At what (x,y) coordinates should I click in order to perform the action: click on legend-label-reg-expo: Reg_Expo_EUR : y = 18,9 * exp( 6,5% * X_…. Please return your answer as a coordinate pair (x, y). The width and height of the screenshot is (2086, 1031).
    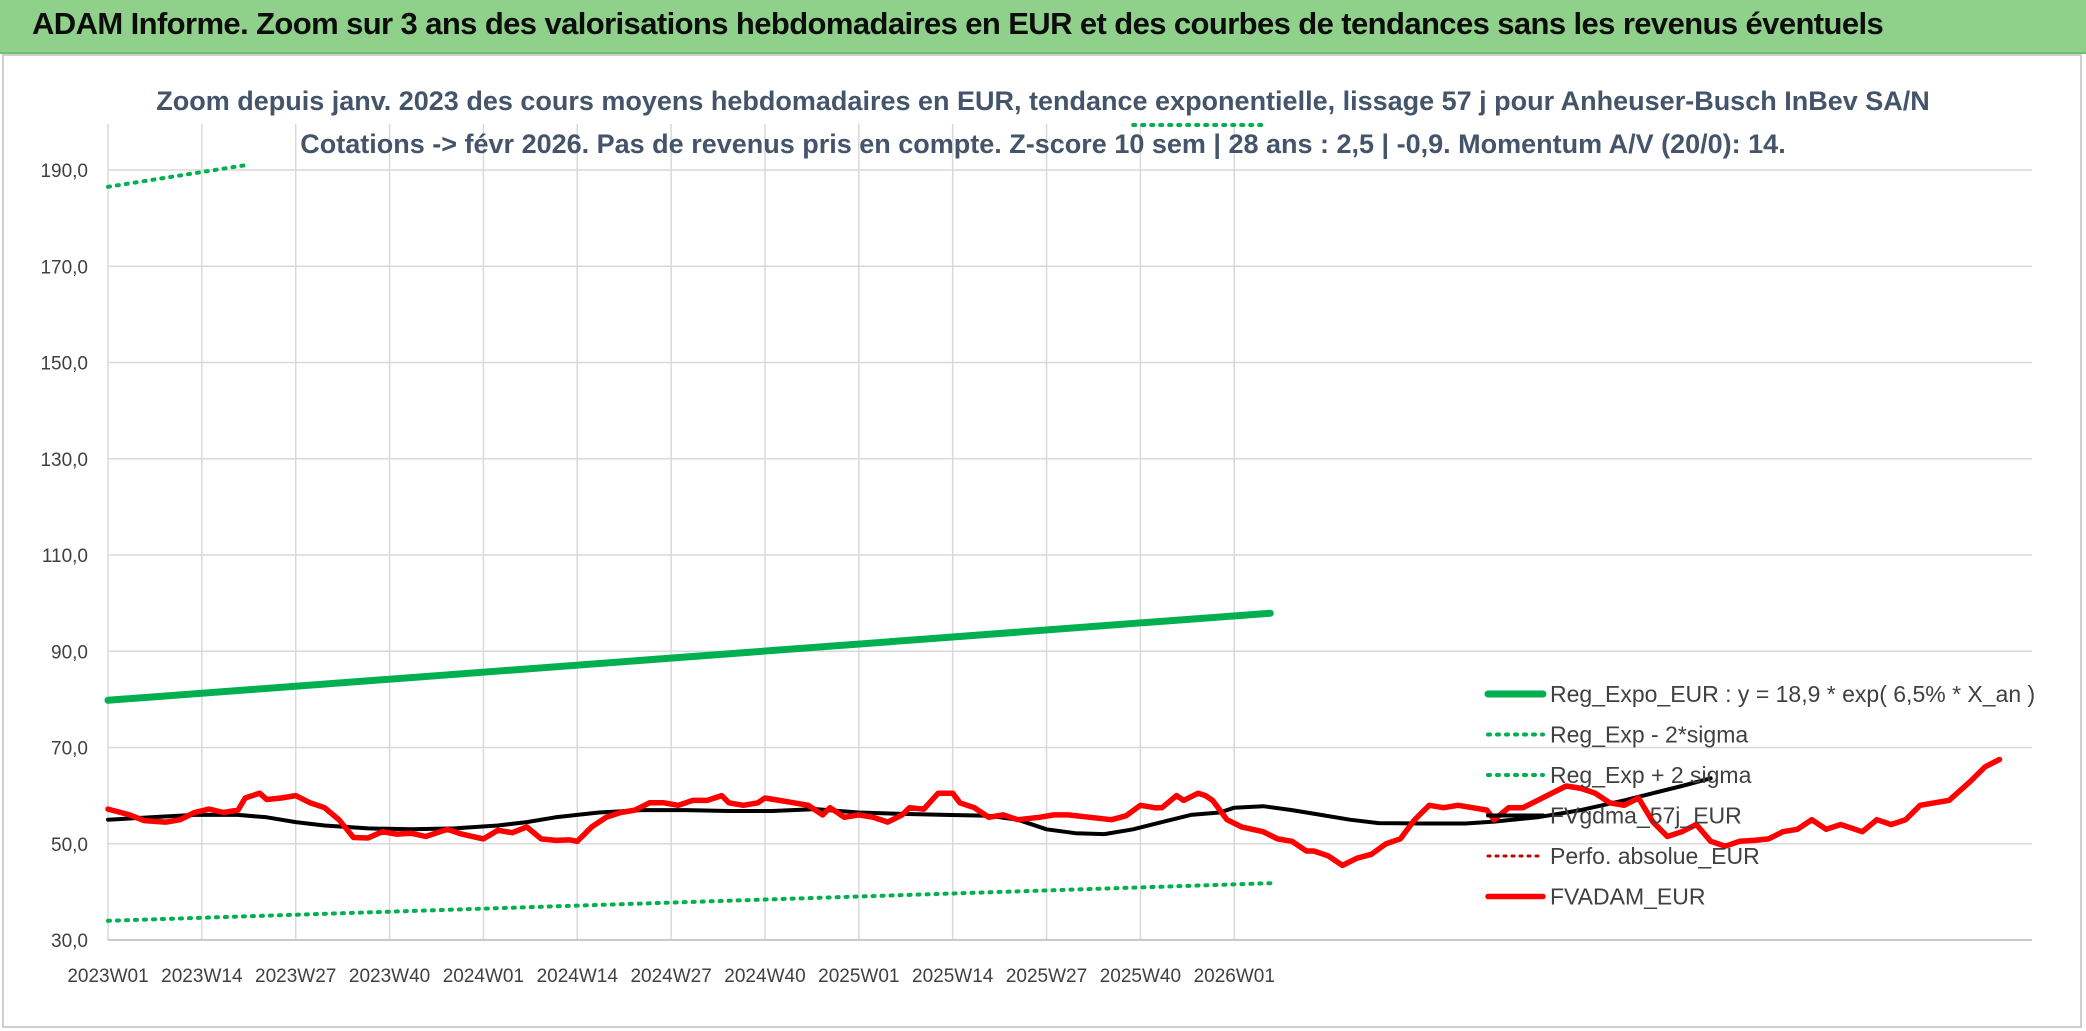
    Looking at the image, I should click on (1792, 694).